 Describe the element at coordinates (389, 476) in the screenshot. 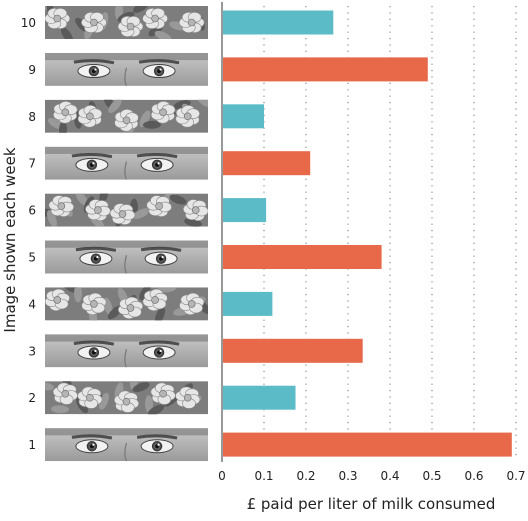

I see `x-tick-label: 0.4` at that location.